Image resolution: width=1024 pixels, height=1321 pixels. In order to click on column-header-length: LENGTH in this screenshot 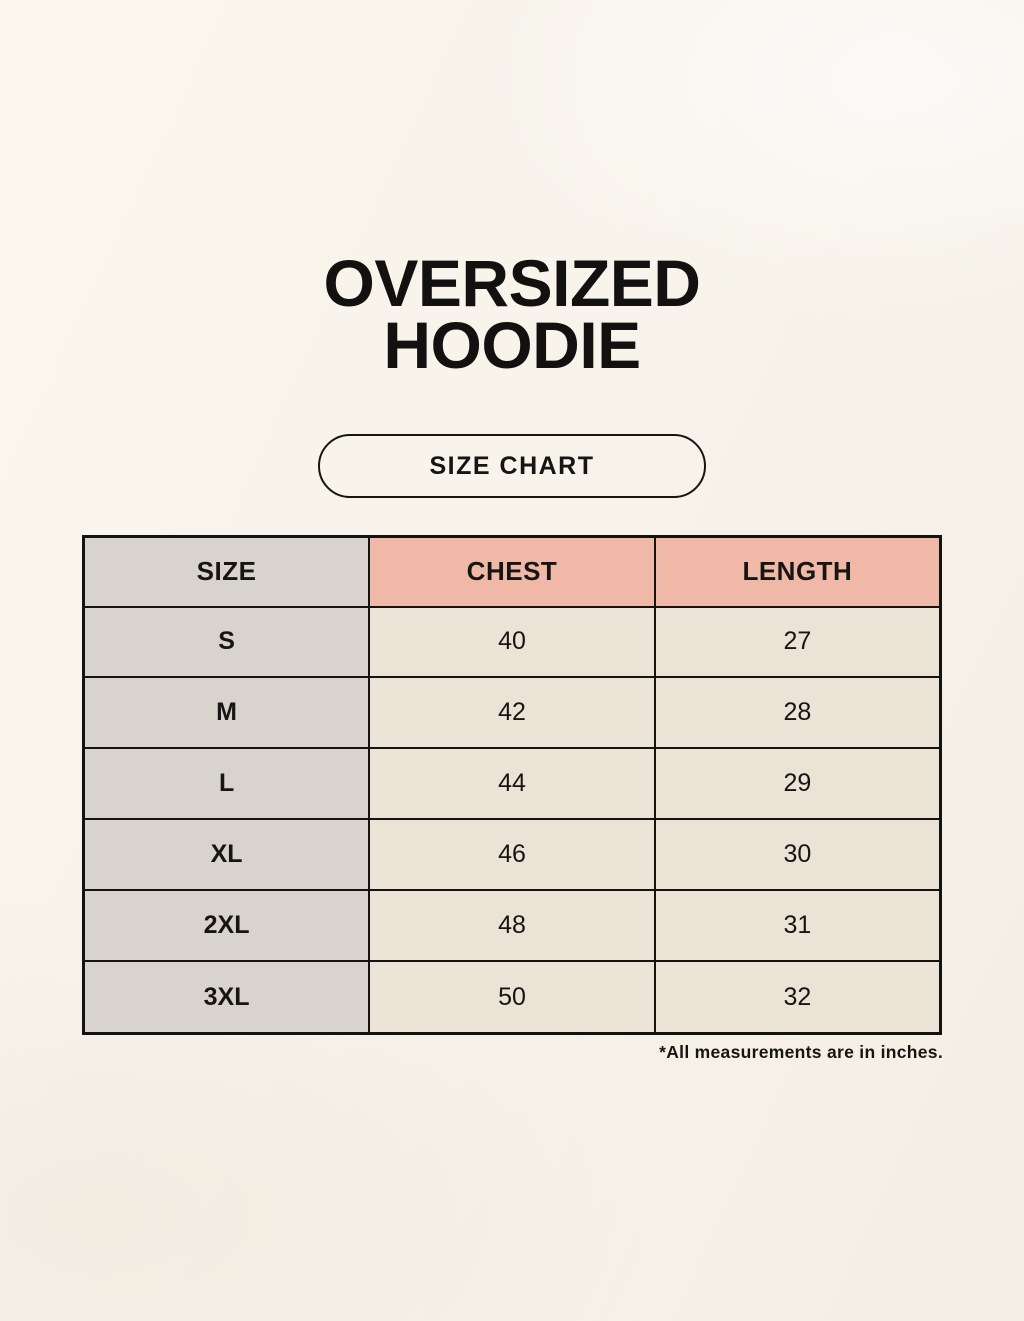, I will do `click(797, 571)`.